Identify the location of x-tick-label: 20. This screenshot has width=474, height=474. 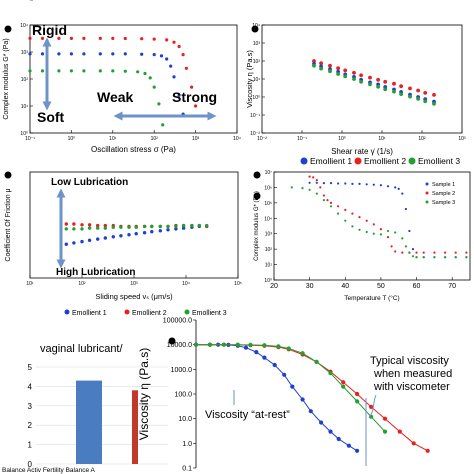
(274, 286).